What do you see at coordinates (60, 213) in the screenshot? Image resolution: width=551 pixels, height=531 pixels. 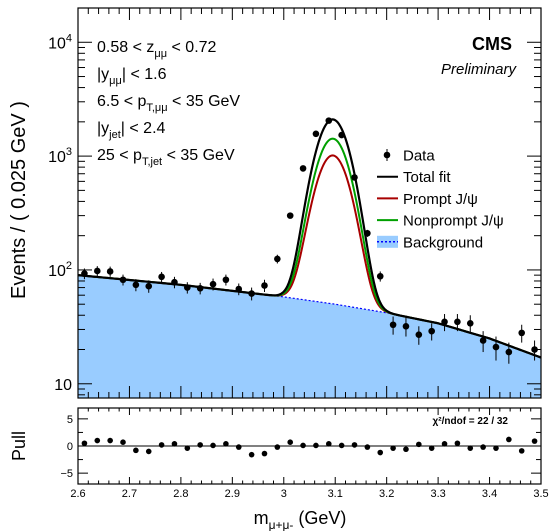 I see `main-y-tick-labels: 10 10² 10³ 10⁴` at bounding box center [60, 213].